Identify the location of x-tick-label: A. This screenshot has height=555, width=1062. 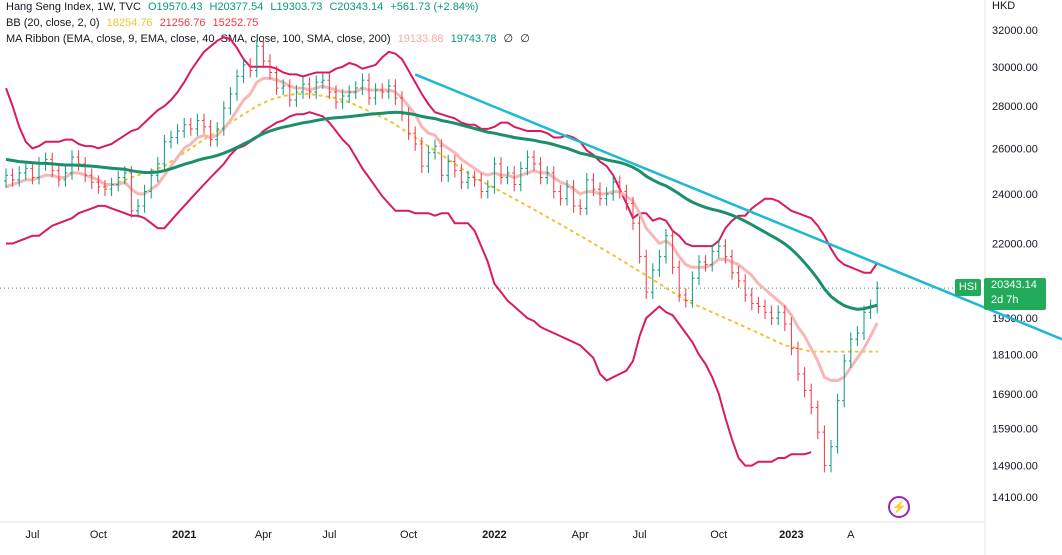
(851, 535).